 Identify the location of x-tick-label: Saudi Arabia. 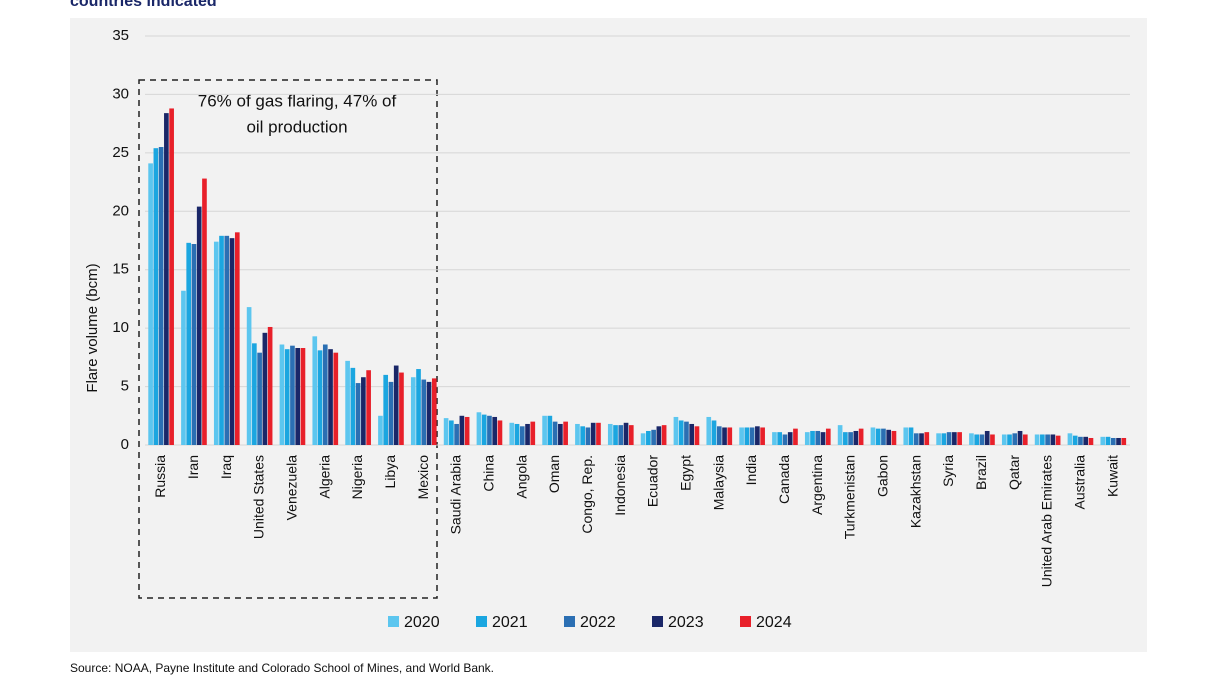
(456, 495).